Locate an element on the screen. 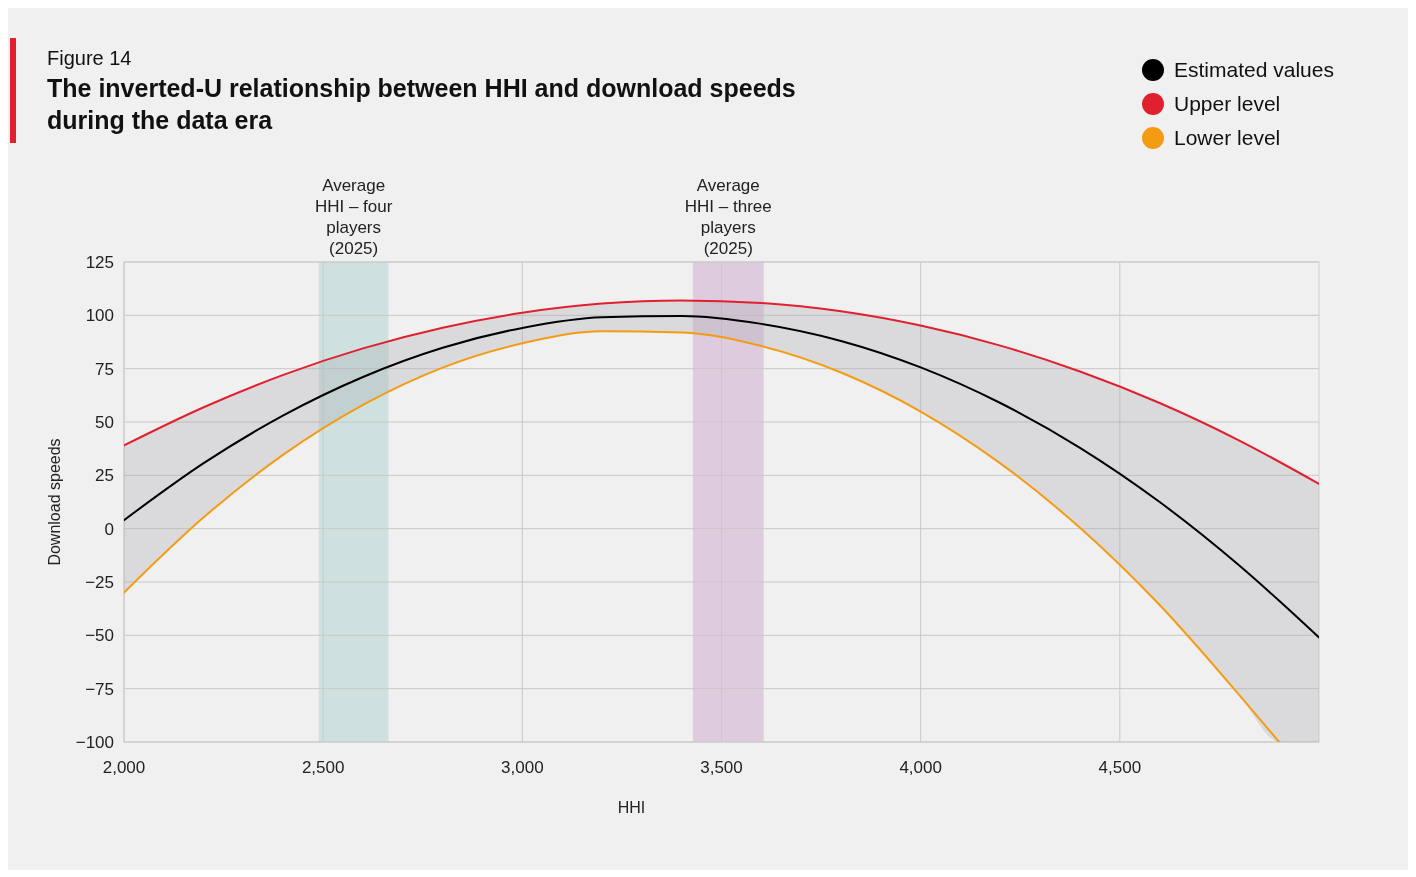 This screenshot has height=877, width=1416. x-tick-label: 4,000 is located at coordinates (920, 767).